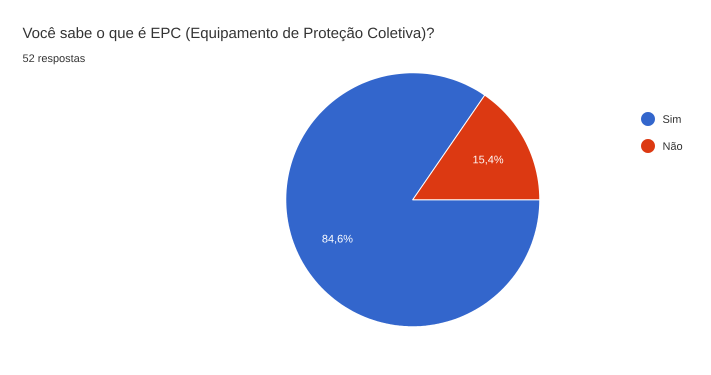  What do you see at coordinates (228, 34) in the screenshot?
I see `chart-title: Você sabe o que é EPC (Equipamento de Proteção Coletiva)?` at bounding box center [228, 34].